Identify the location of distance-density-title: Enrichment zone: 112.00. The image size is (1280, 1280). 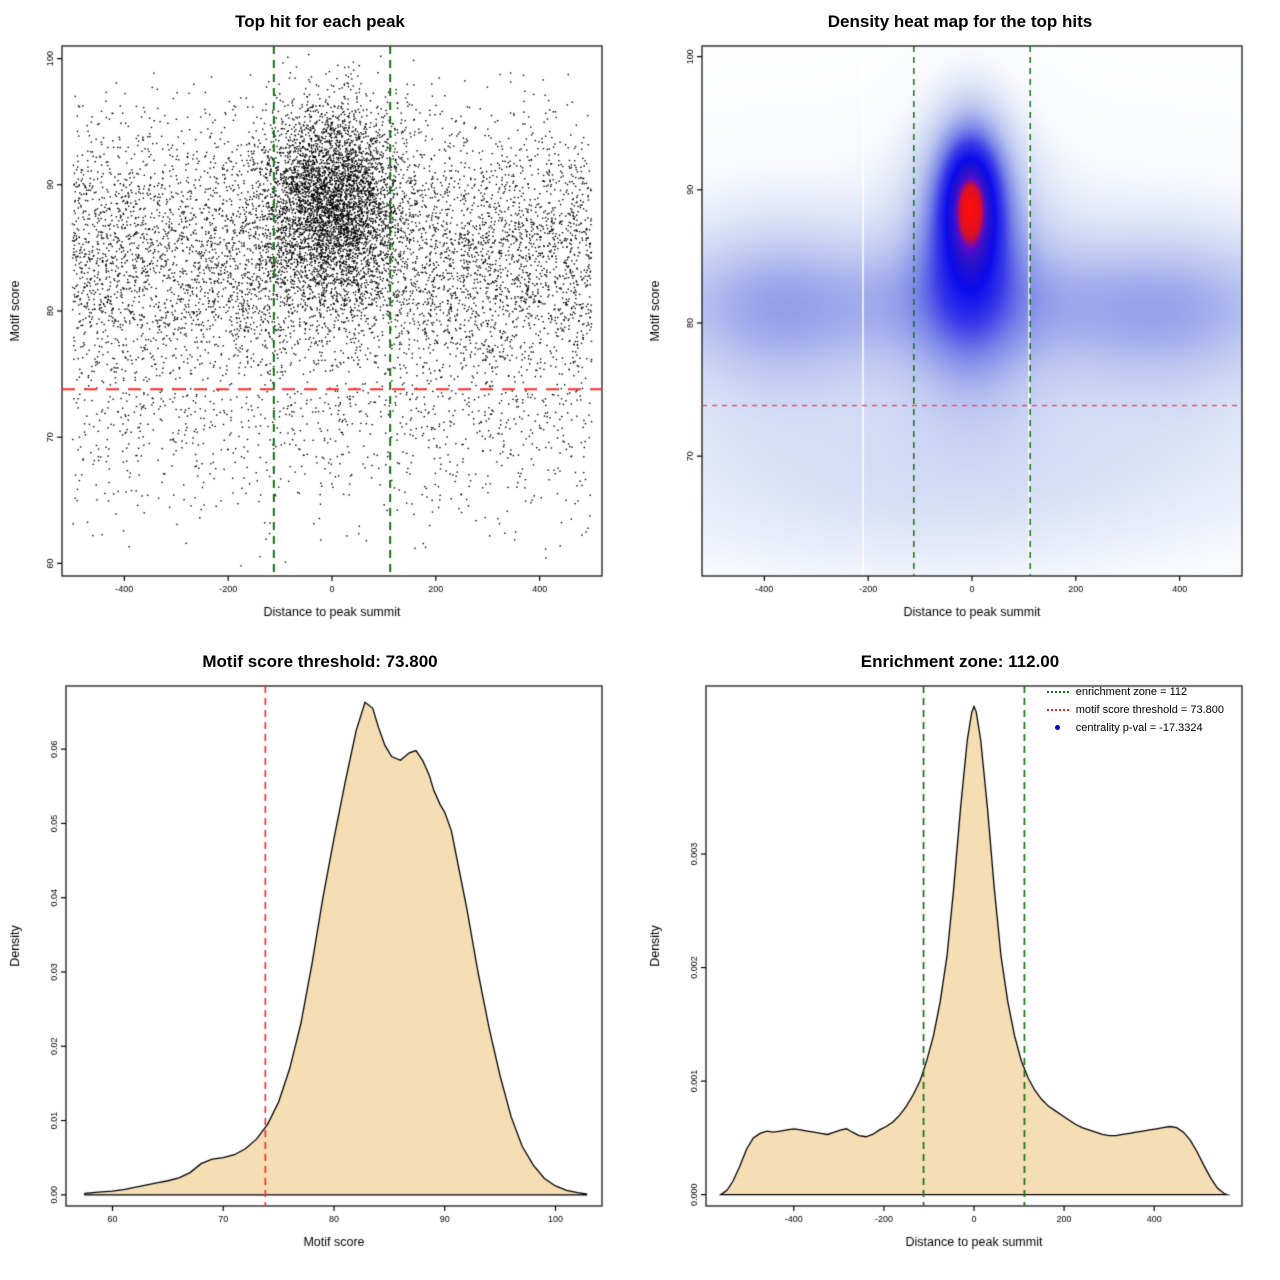
(960, 661).